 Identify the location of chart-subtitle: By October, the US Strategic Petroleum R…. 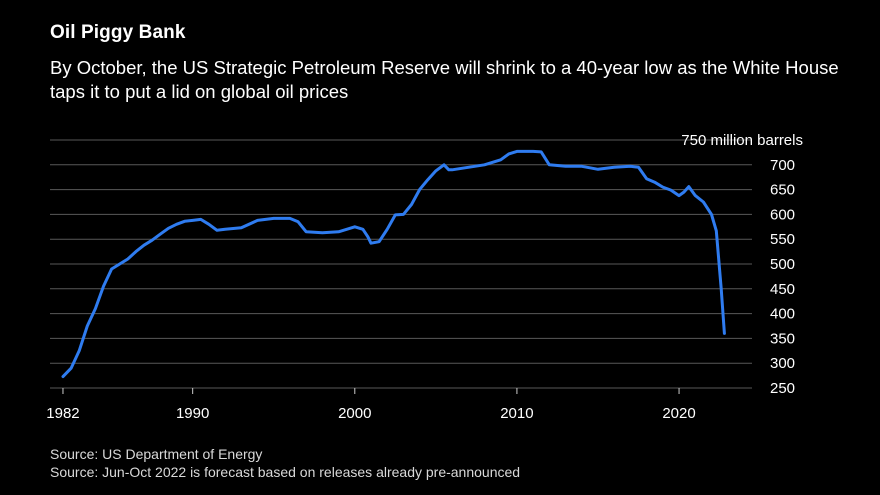
(444, 79).